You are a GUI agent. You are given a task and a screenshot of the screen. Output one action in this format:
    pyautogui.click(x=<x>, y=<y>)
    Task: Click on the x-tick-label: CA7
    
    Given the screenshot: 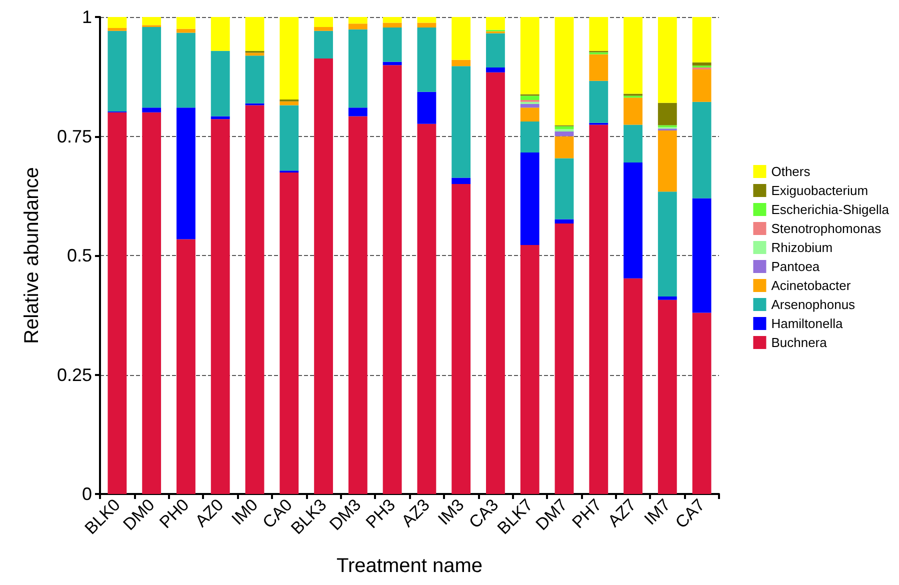 What is the action you would take?
    pyautogui.click(x=690, y=513)
    